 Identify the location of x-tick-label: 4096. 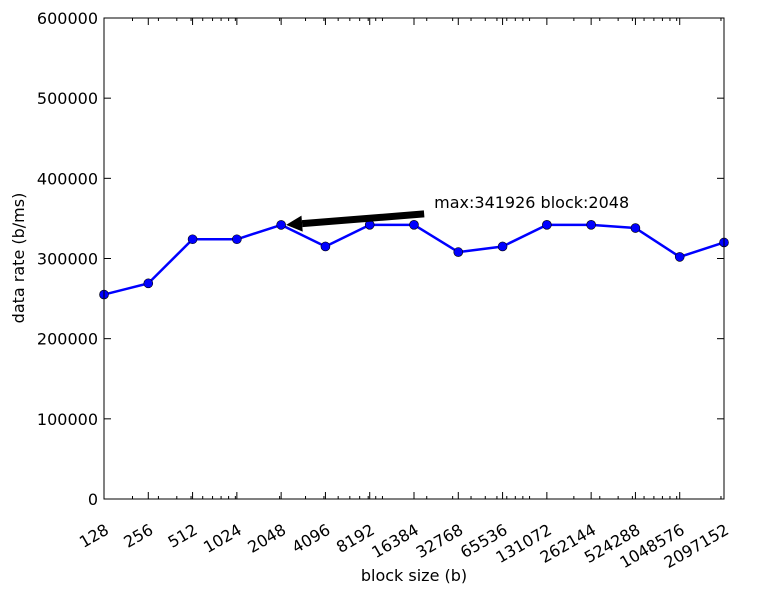
(311, 538).